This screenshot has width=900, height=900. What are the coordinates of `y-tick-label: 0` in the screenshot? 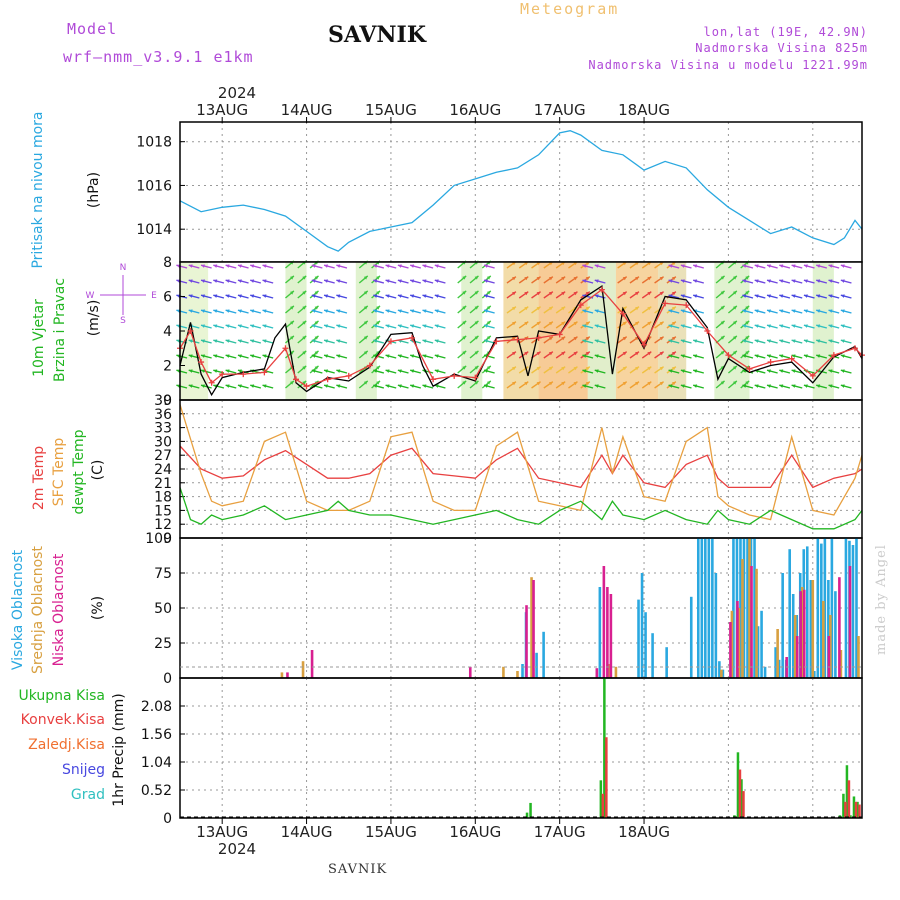 It's located at (167, 819).